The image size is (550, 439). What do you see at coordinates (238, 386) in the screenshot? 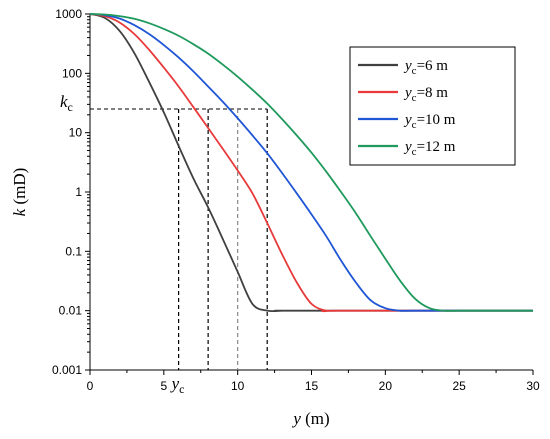
I see `x-tick-label: 10` at bounding box center [238, 386].